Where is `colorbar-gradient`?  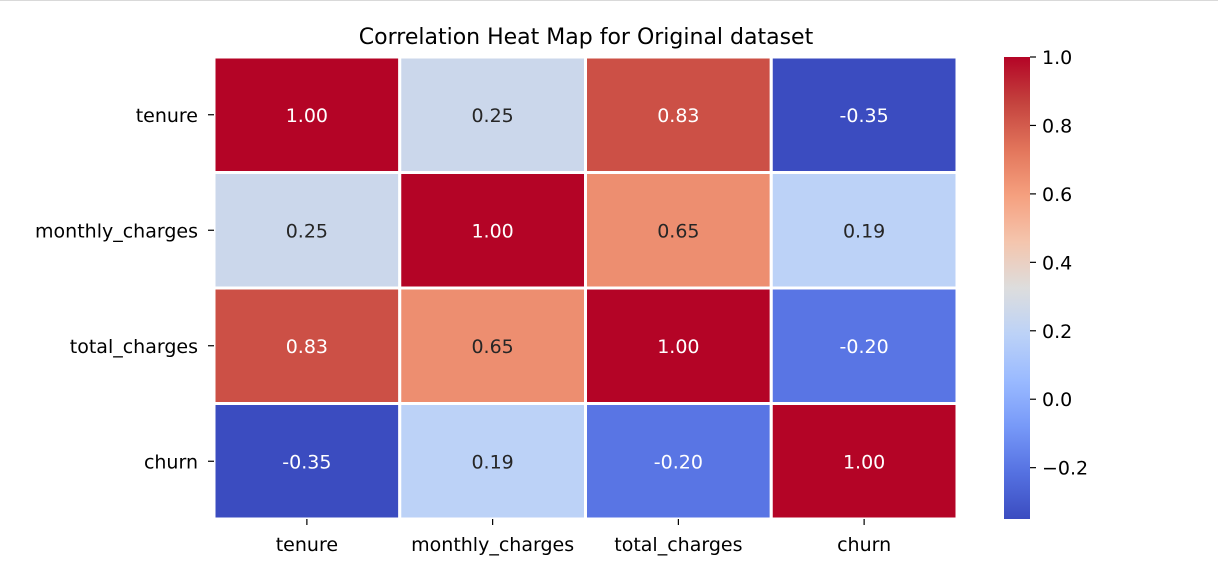 colorbar-gradient is located at coordinates (1017, 288).